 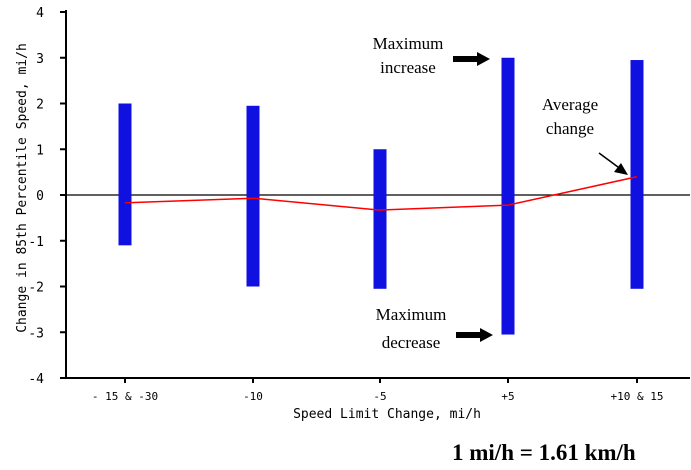 I want to click on x-tick-label: -5, so click(x=379, y=396).